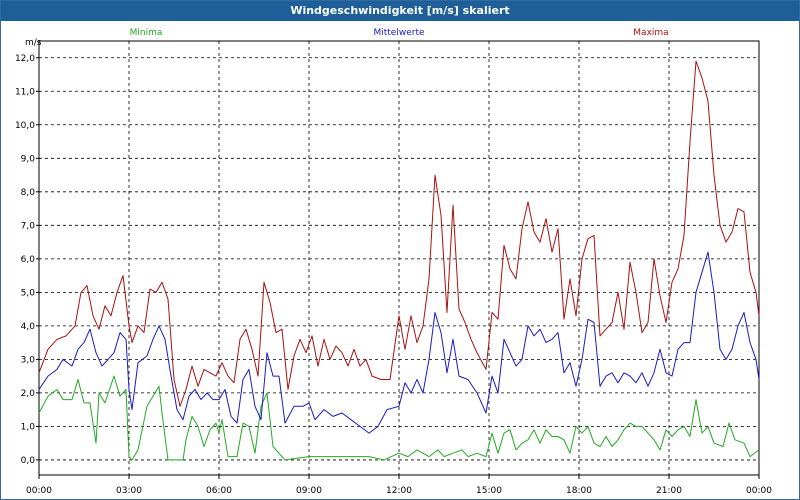  Describe the element at coordinates (28, 461) in the screenshot. I see `y-tick-label: 0,0` at that location.